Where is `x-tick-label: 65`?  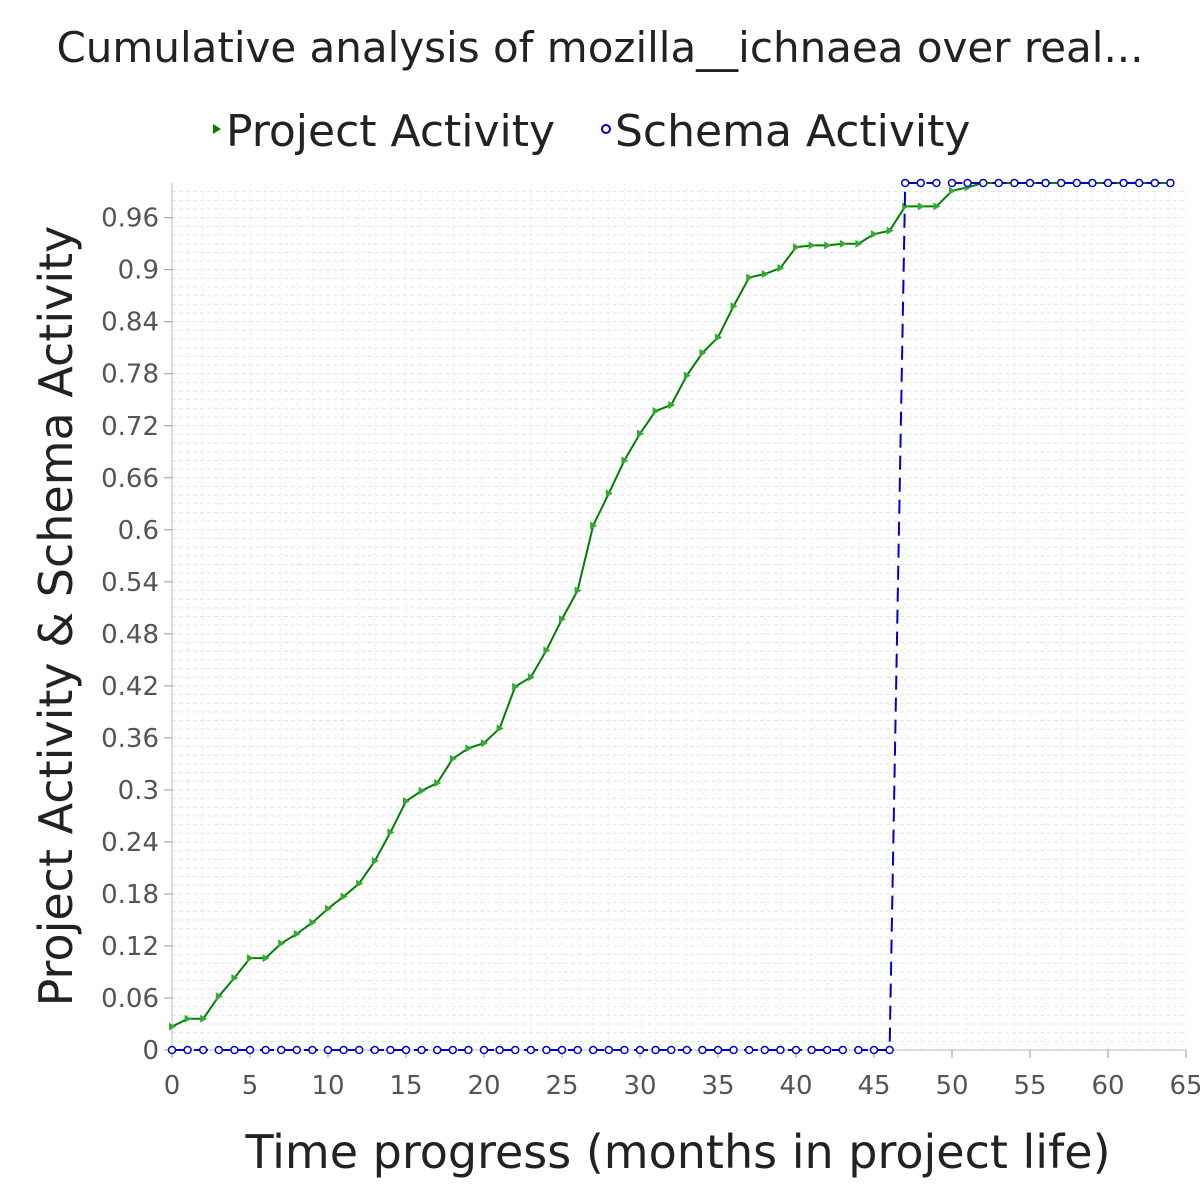
x-tick-label: 65 is located at coordinates (1184, 1086).